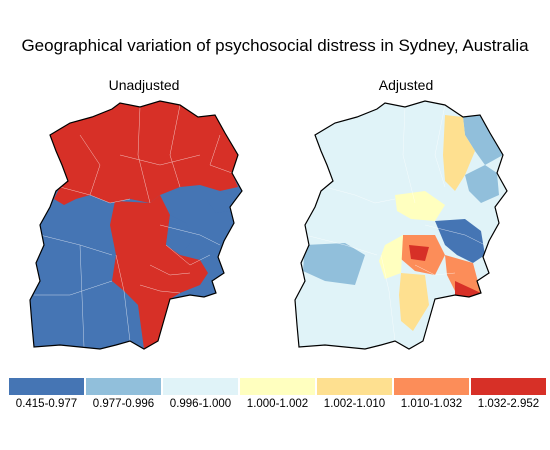 This screenshot has width=550, height=450. I want to click on legend-item: 0.996-1.000, so click(200, 403).